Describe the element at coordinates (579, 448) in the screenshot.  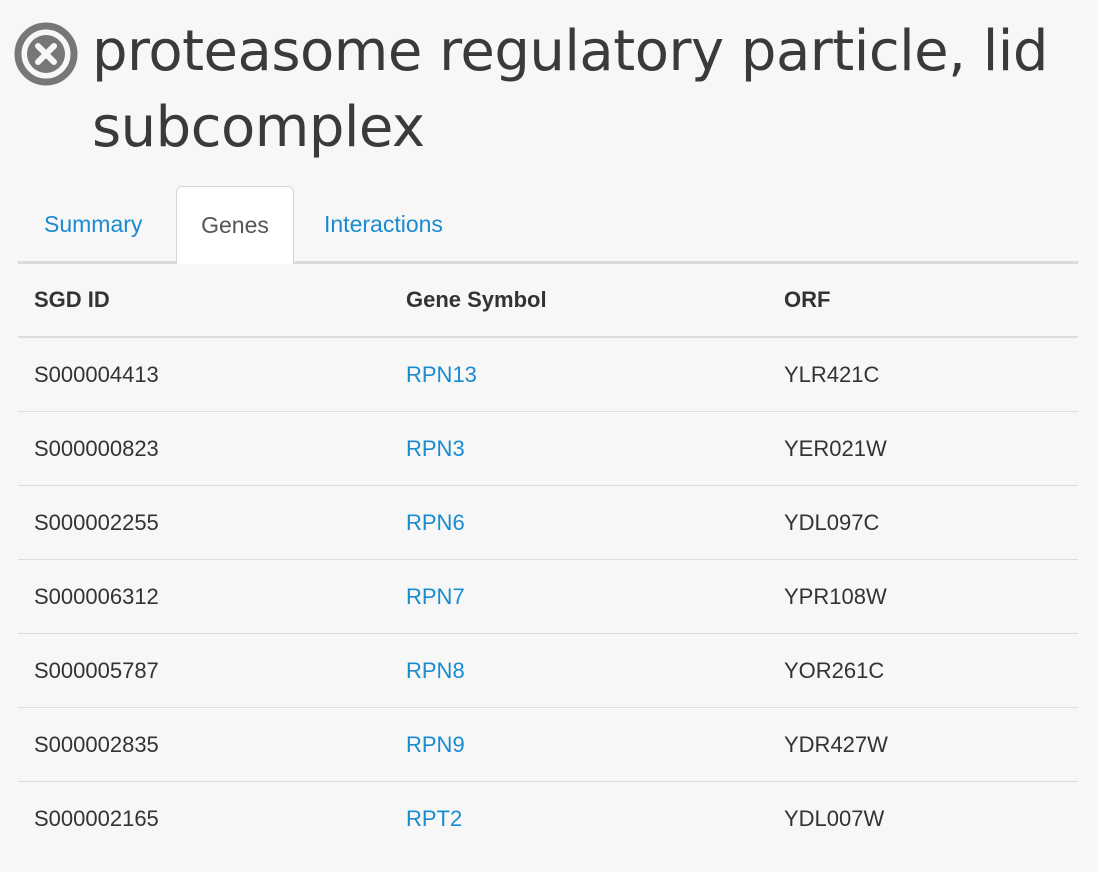
I see `gene-symbol-cell: RPN3` at that location.